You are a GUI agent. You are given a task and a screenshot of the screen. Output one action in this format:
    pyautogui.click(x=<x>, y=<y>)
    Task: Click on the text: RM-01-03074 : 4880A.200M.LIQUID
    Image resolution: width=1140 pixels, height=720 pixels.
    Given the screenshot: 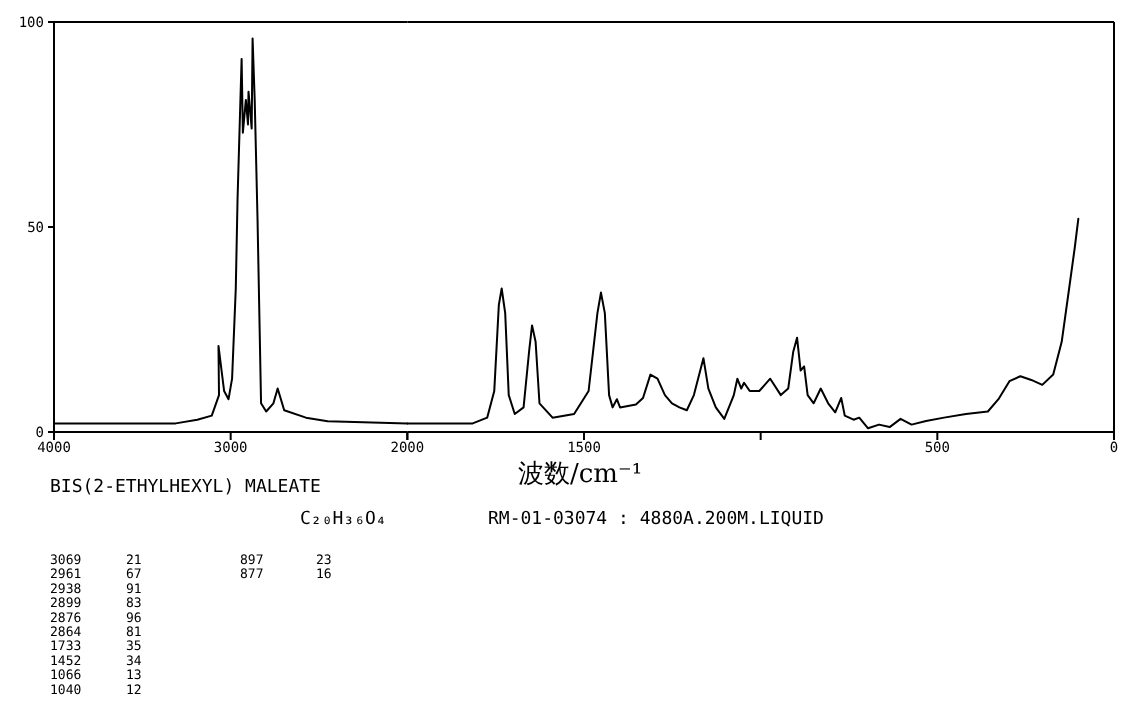 What is the action you would take?
    pyautogui.click(x=656, y=520)
    